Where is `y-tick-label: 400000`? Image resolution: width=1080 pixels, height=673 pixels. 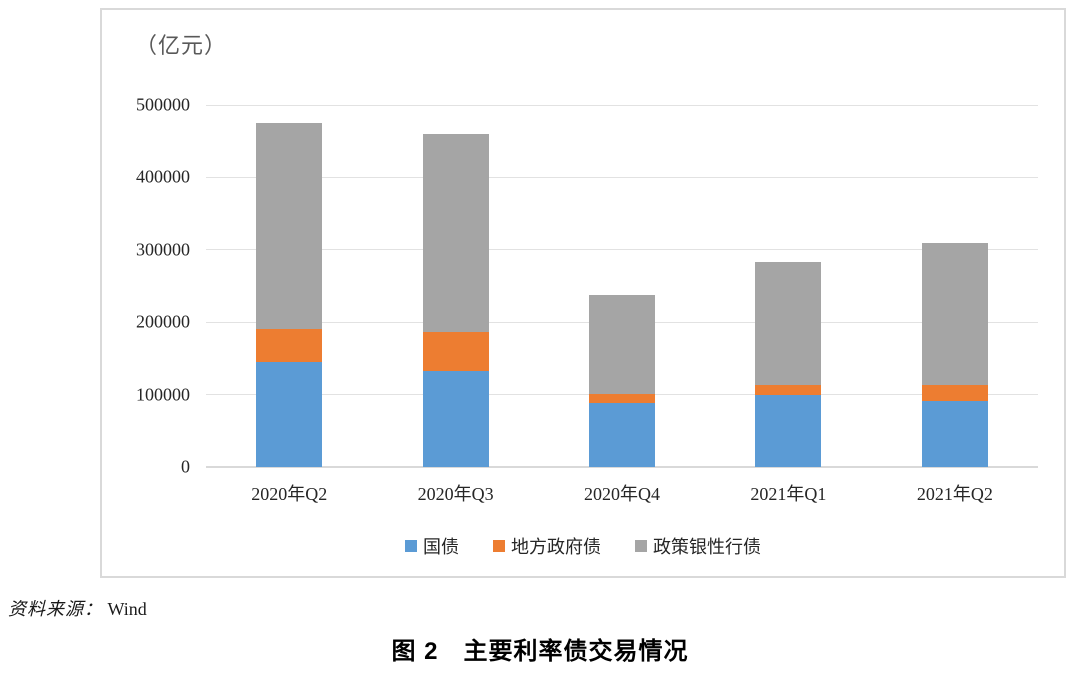 y-tick-label: 400000 is located at coordinates (163, 176).